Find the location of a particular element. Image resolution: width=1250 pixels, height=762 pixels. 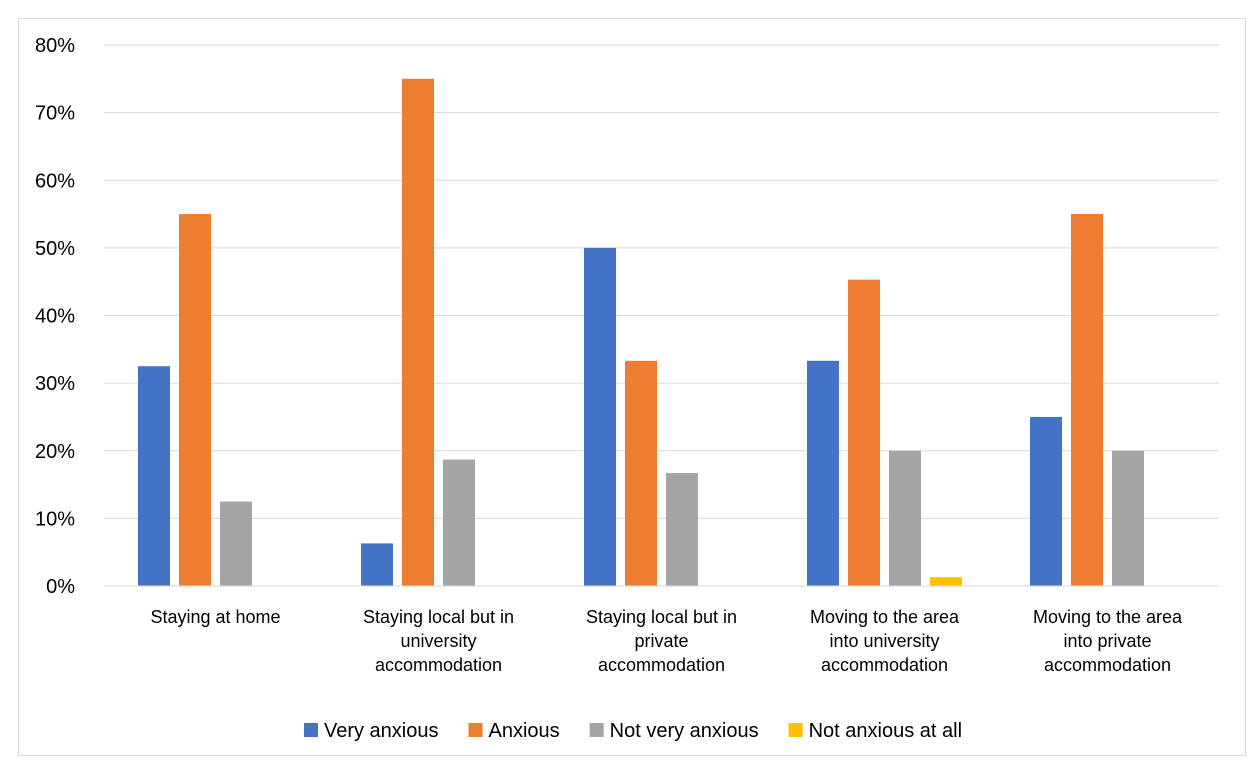

legend-item-very-anxious: Very anxious is located at coordinates (371, 731).